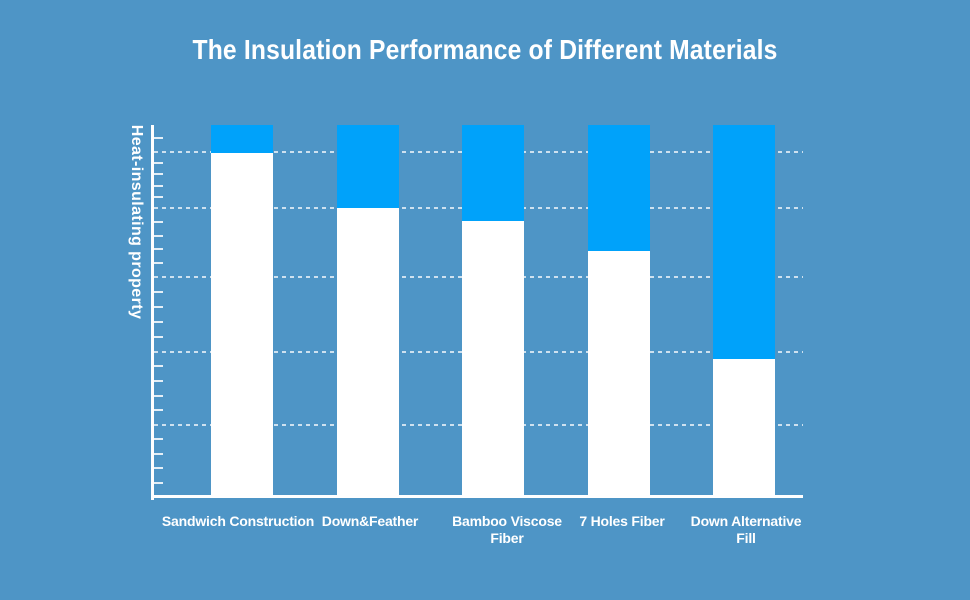 This screenshot has height=600, width=970. What do you see at coordinates (136, 222) in the screenshot?
I see `y-axis-label: Heat-insulating property` at bounding box center [136, 222].